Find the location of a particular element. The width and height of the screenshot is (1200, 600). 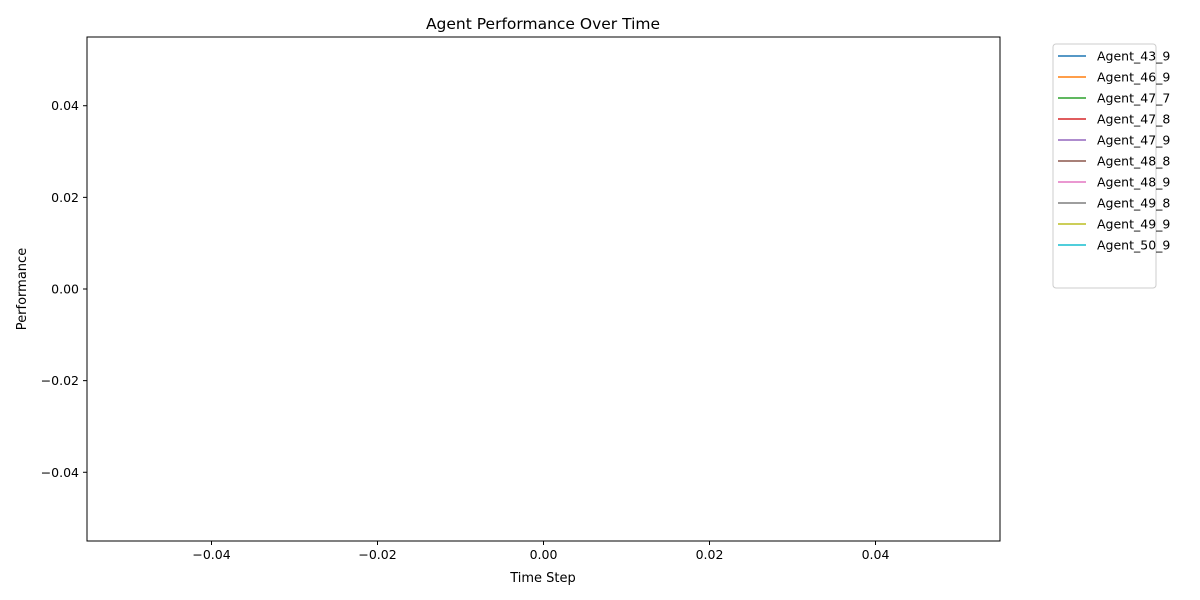

legend-label-agent-46-9: Agent_46_9 is located at coordinates (1133, 77).